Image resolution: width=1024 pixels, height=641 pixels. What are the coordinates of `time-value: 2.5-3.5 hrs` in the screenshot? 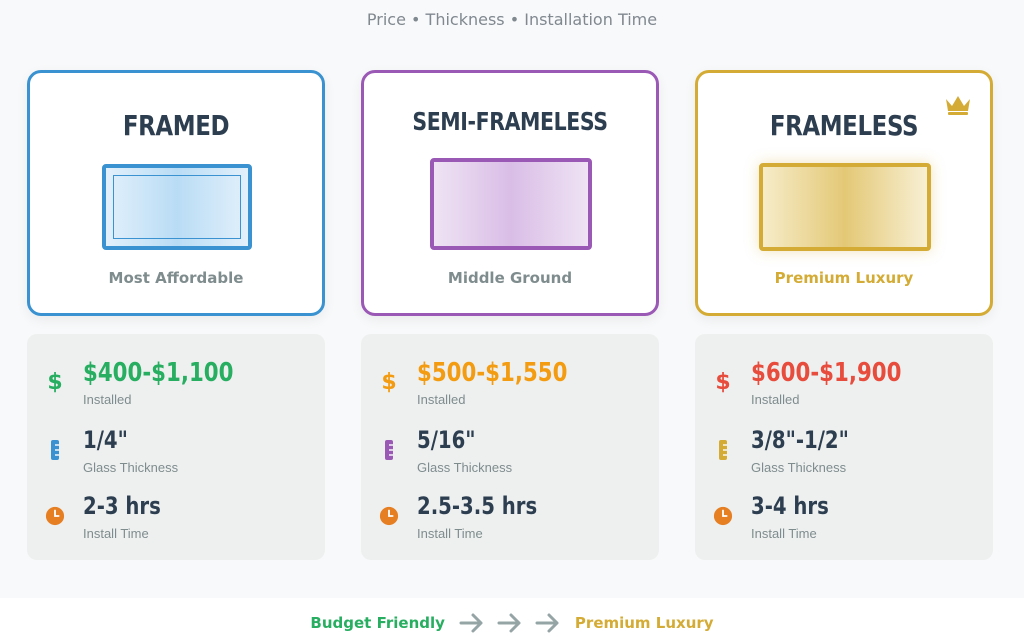 It's located at (477, 506).